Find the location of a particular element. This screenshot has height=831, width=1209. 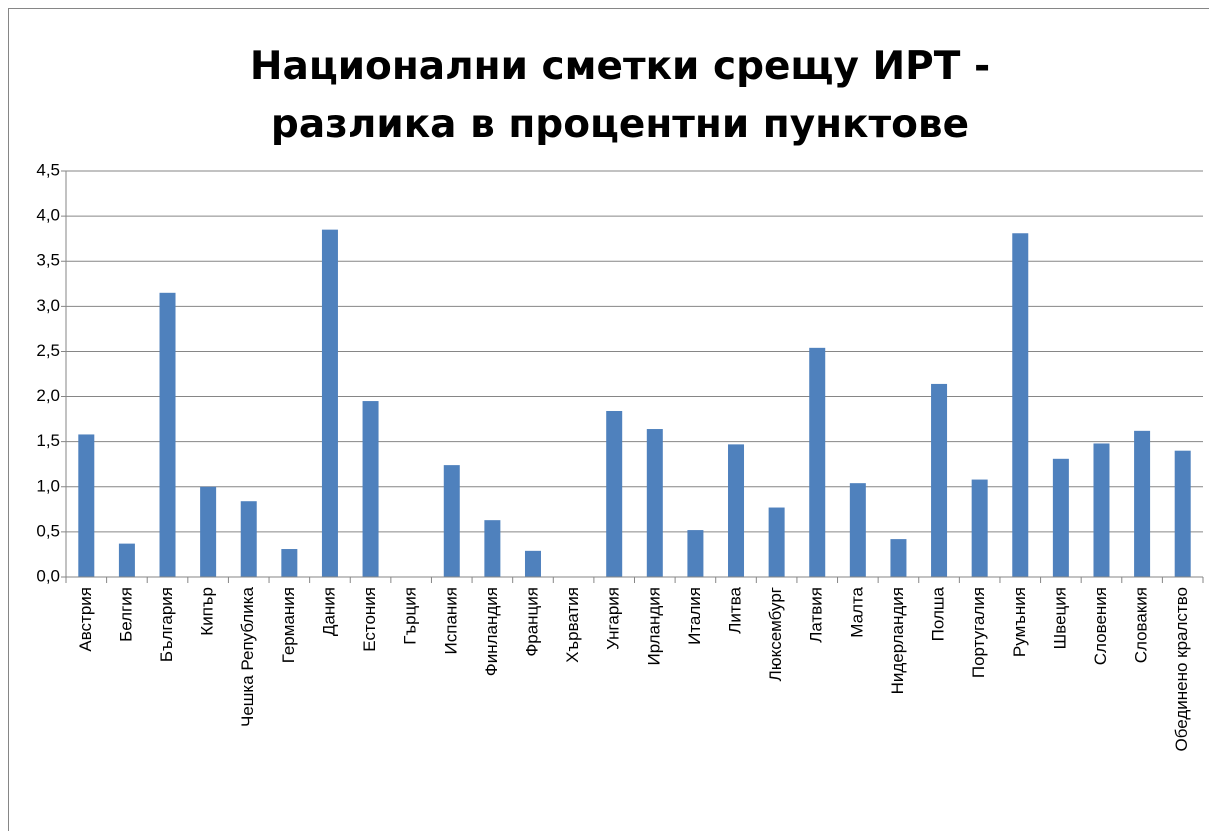

x-tick-label: България is located at coordinates (166, 624).